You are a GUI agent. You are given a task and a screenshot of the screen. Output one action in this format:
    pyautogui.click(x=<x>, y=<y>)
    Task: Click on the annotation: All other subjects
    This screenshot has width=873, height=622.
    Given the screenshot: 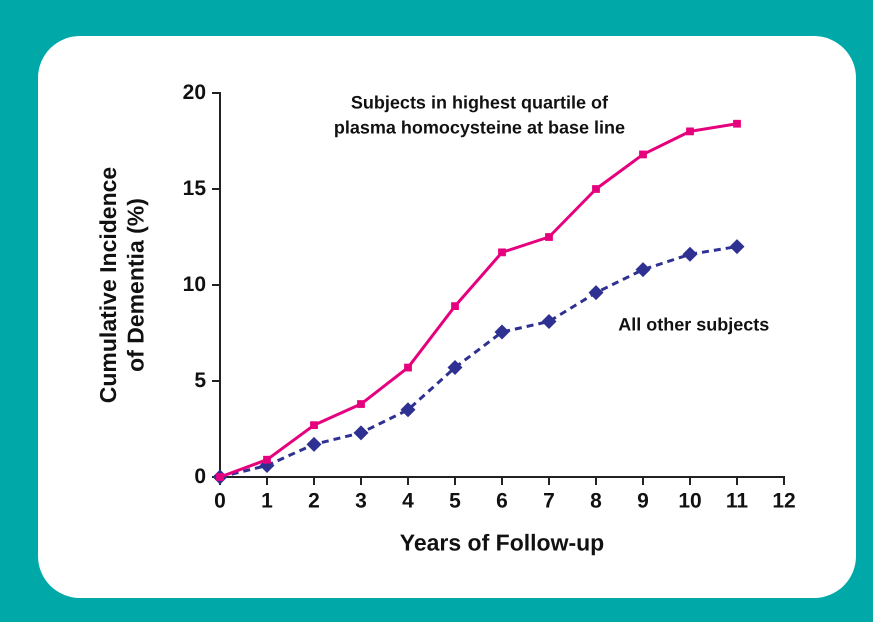 What is the action you would take?
    pyautogui.click(x=694, y=324)
    